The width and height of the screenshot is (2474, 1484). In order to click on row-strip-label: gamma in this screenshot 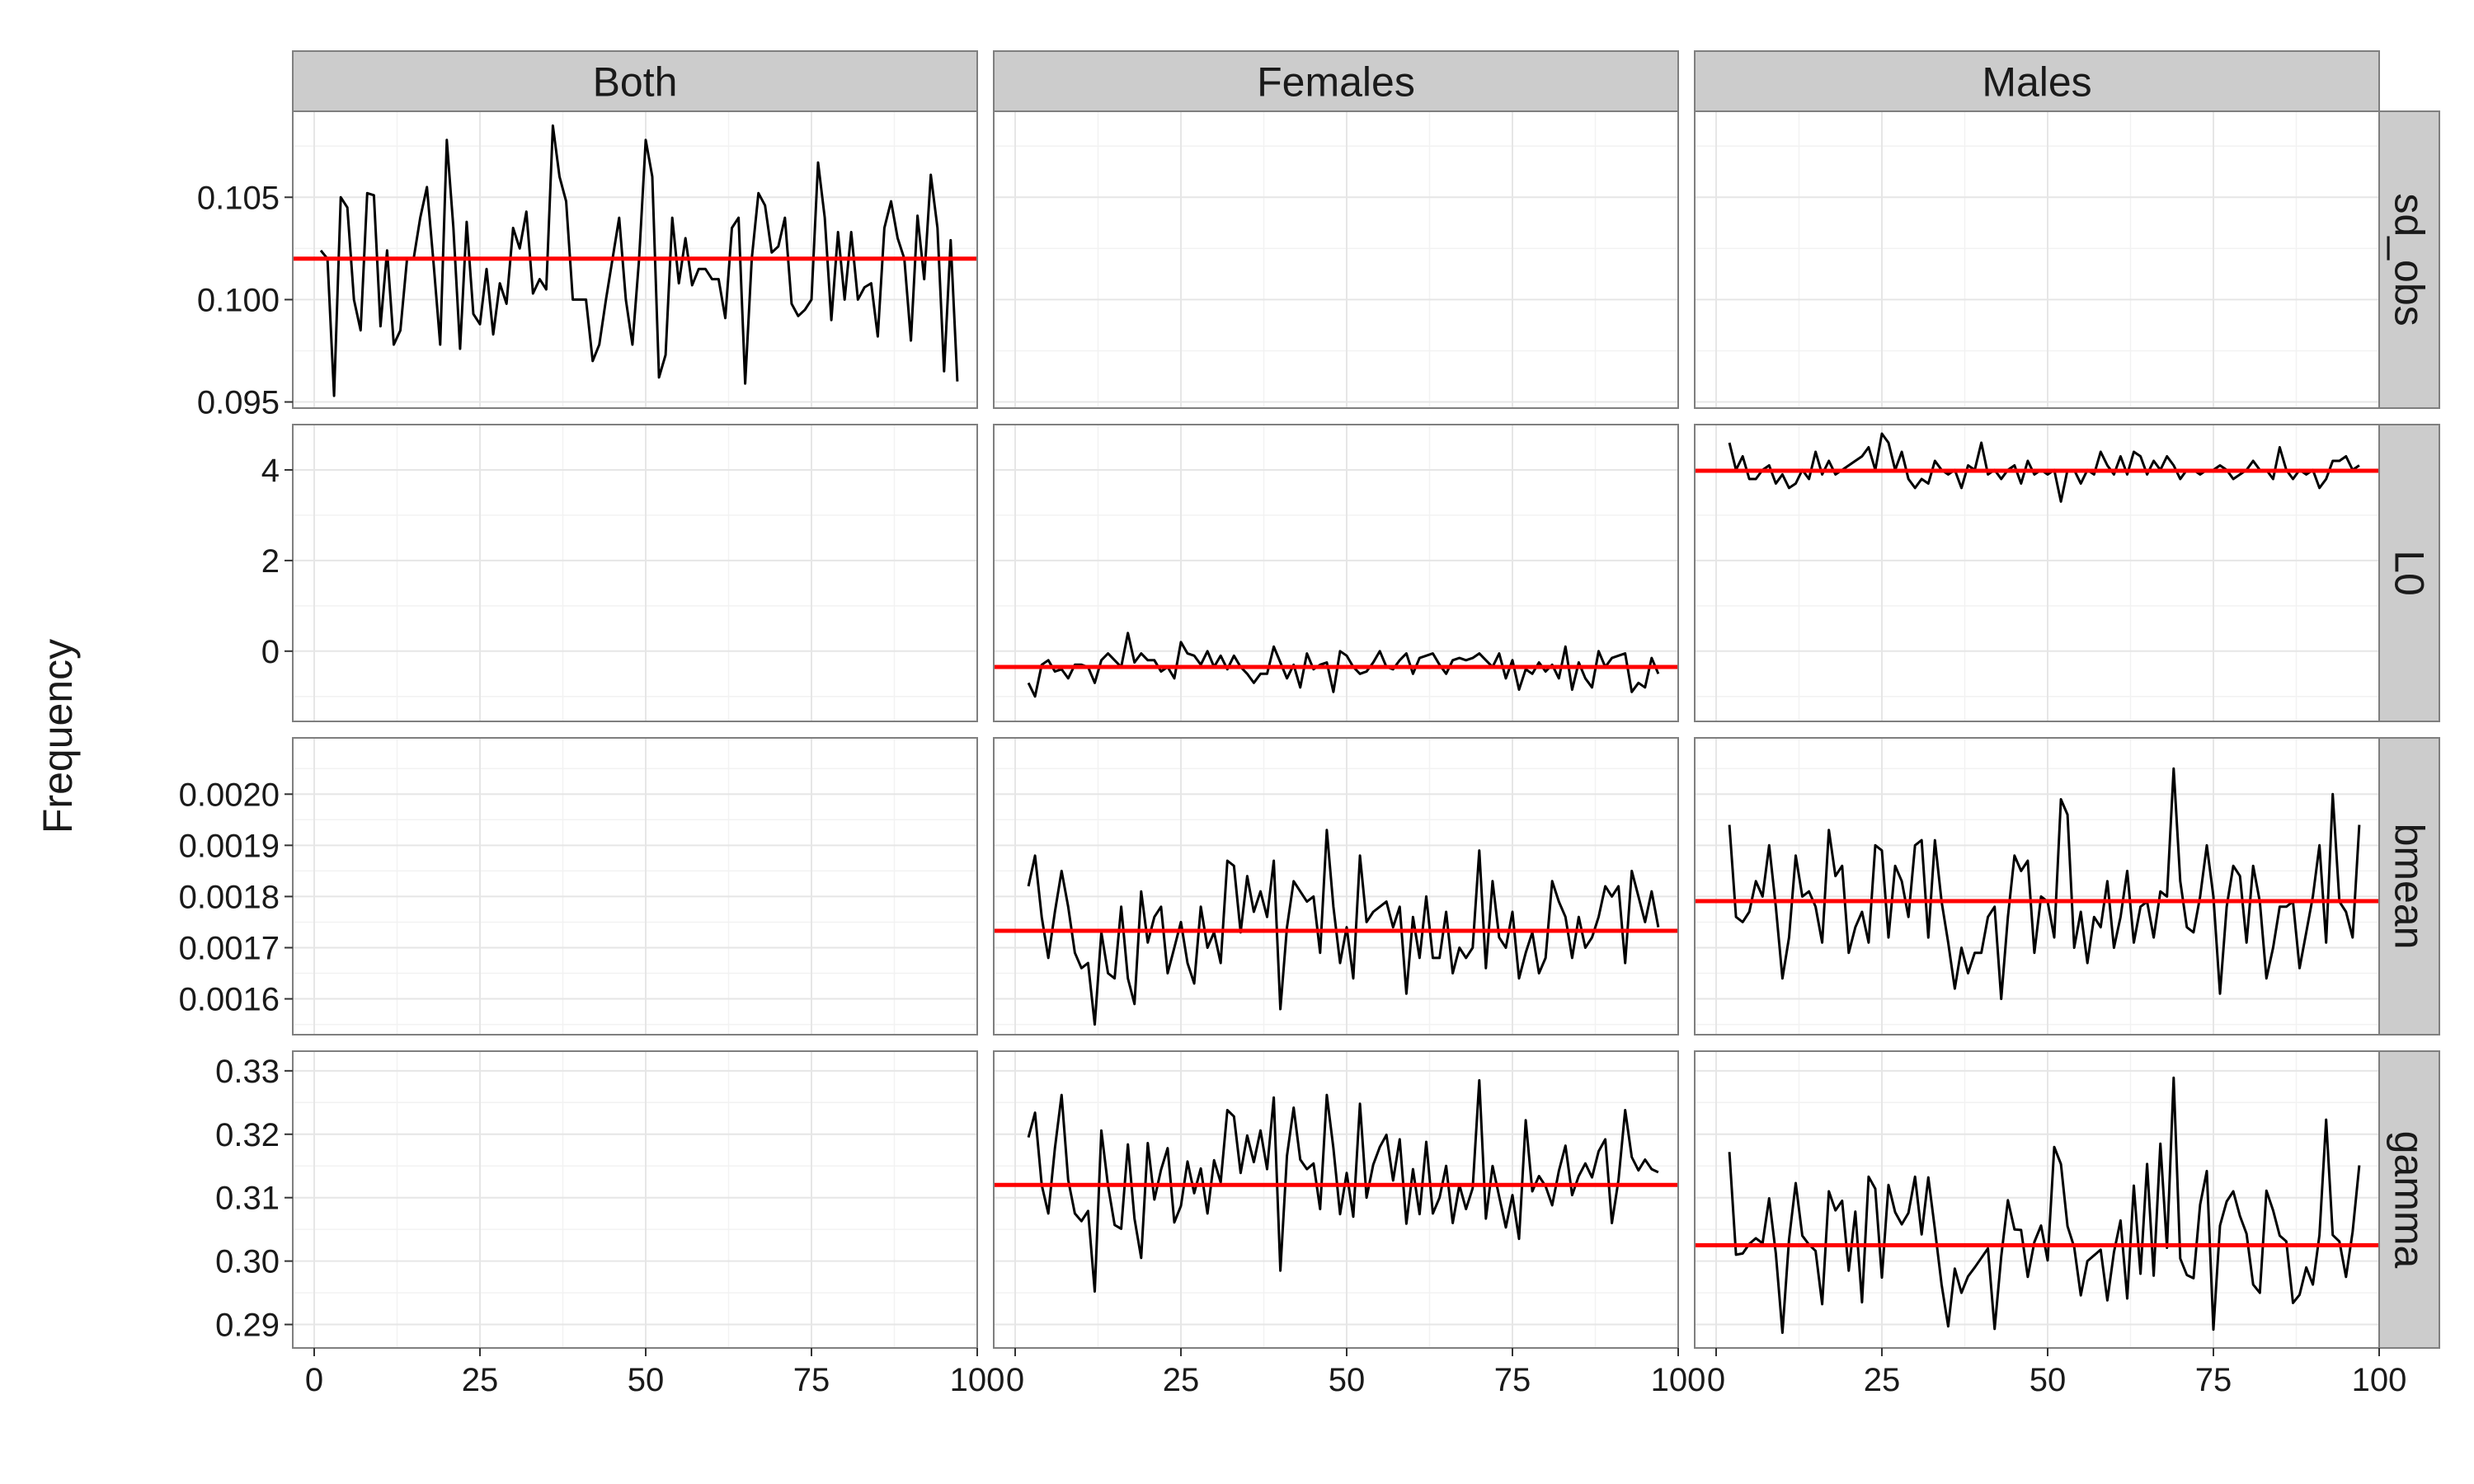, I will do `click(2410, 1200)`.